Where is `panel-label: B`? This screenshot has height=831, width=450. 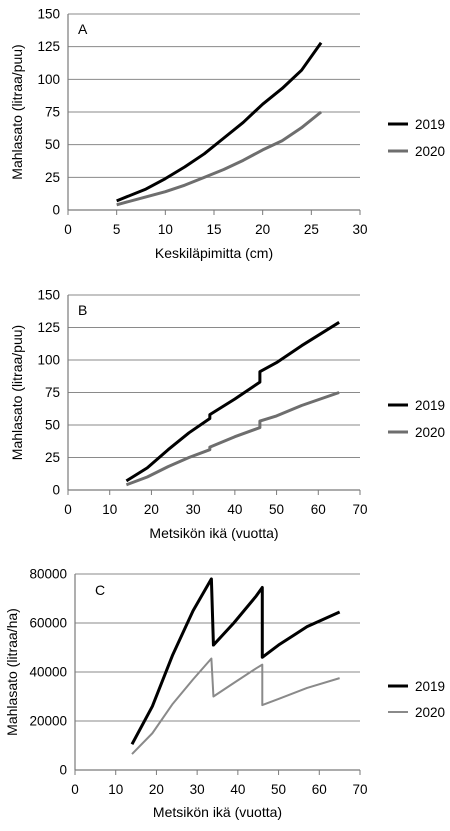
panel-label: B is located at coordinates (82, 310).